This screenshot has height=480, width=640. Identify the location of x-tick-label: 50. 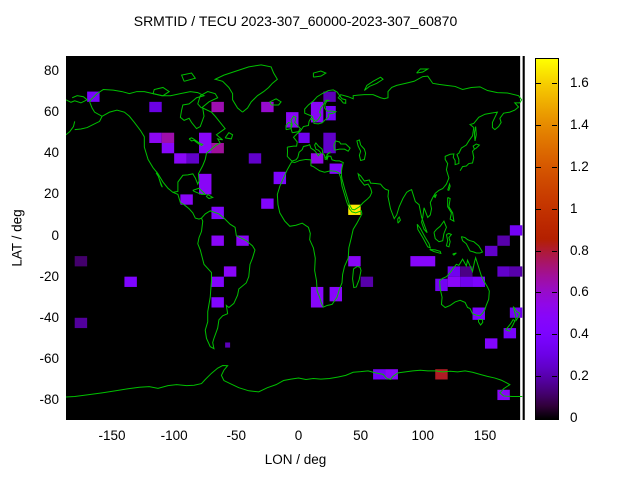
(361, 435).